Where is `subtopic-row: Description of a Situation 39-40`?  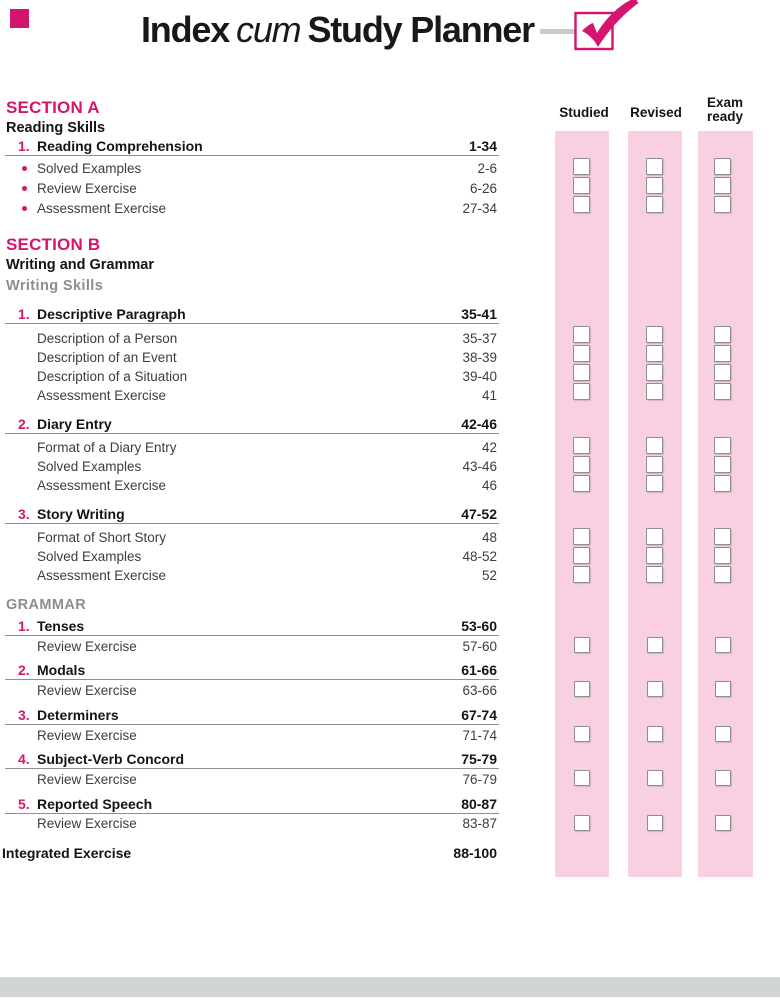 subtopic-row: Description of a Situation 39-40 is located at coordinates (251, 378).